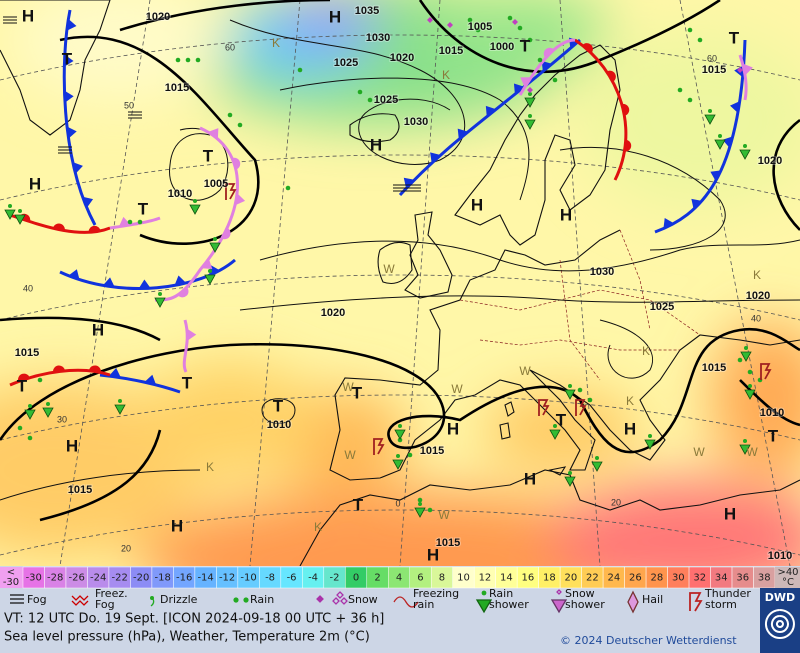  Describe the element at coordinates (721, 604) in the screenshot. I see `legend-label: storm` at that location.